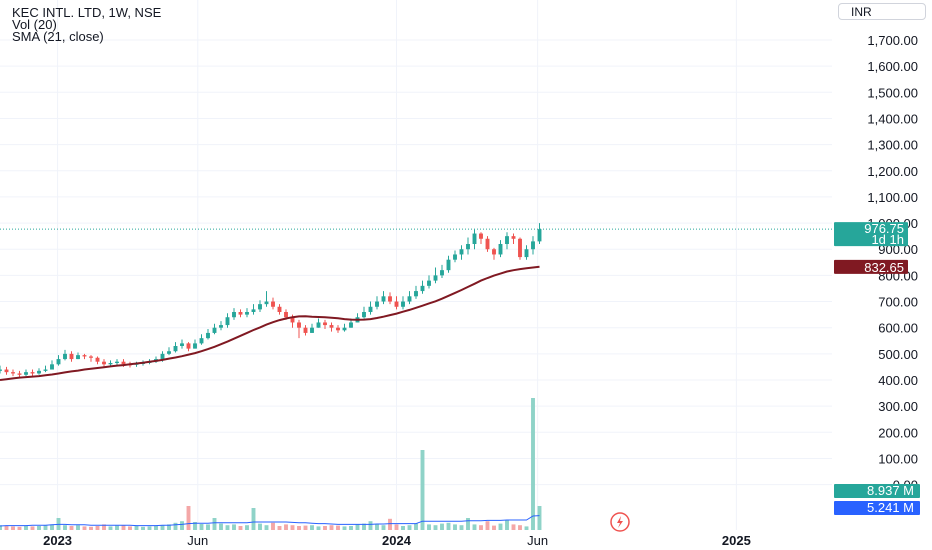 This screenshot has width=932, height=550. What do you see at coordinates (882, 11) in the screenshot?
I see `currency-button: INR` at bounding box center [882, 11].